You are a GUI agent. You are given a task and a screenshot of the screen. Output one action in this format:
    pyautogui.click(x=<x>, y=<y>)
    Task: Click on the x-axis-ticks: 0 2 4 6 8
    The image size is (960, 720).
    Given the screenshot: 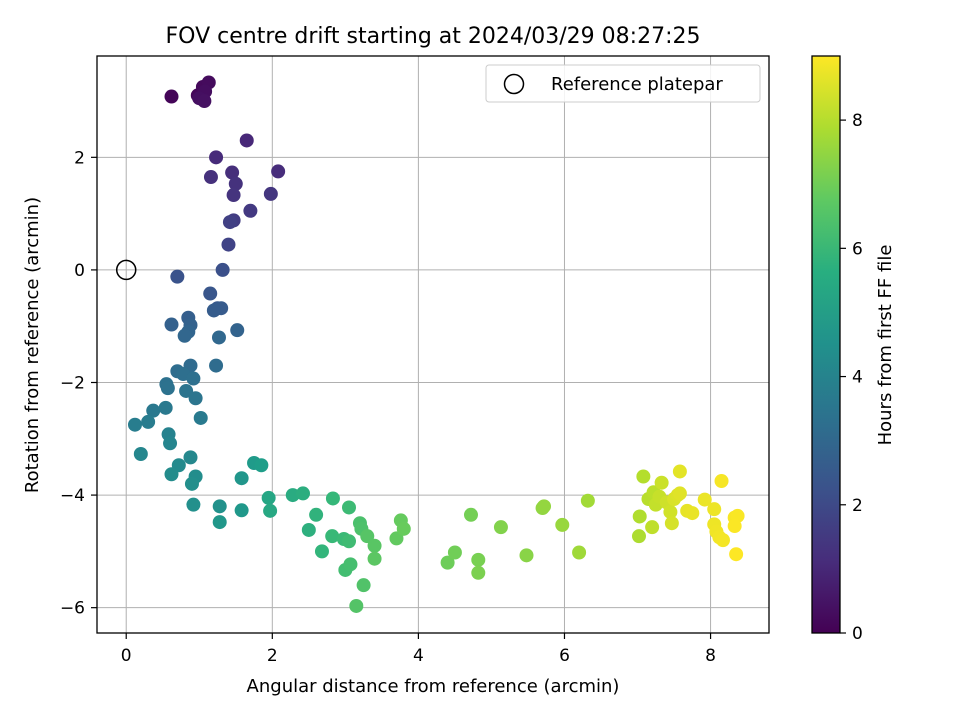 What is the action you would take?
    pyautogui.click(x=418, y=649)
    